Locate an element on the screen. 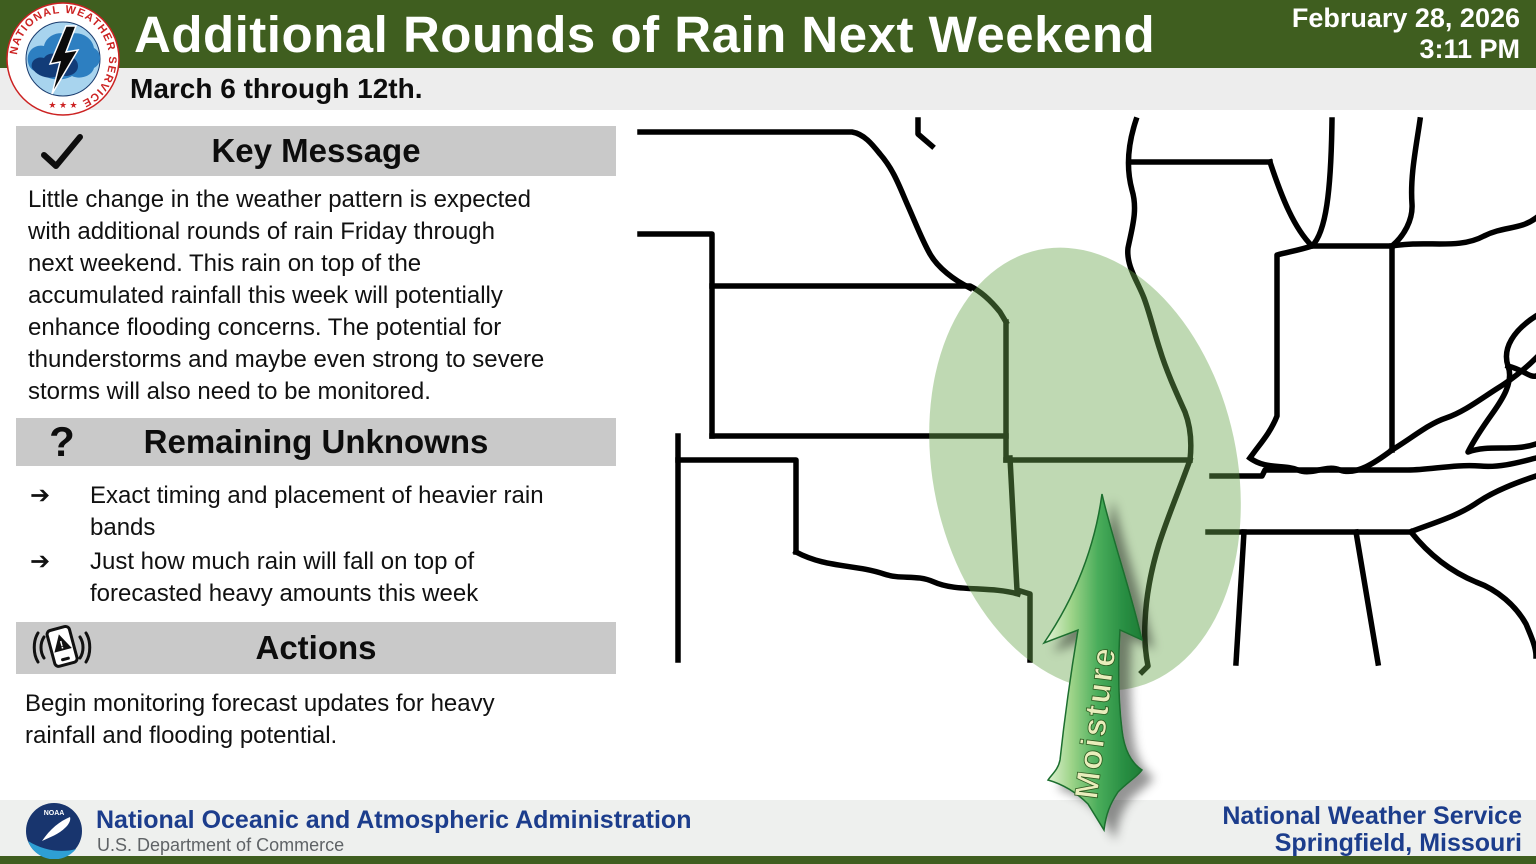 The height and width of the screenshot is (864, 1536). question-icon: ? is located at coordinates (62, 442).